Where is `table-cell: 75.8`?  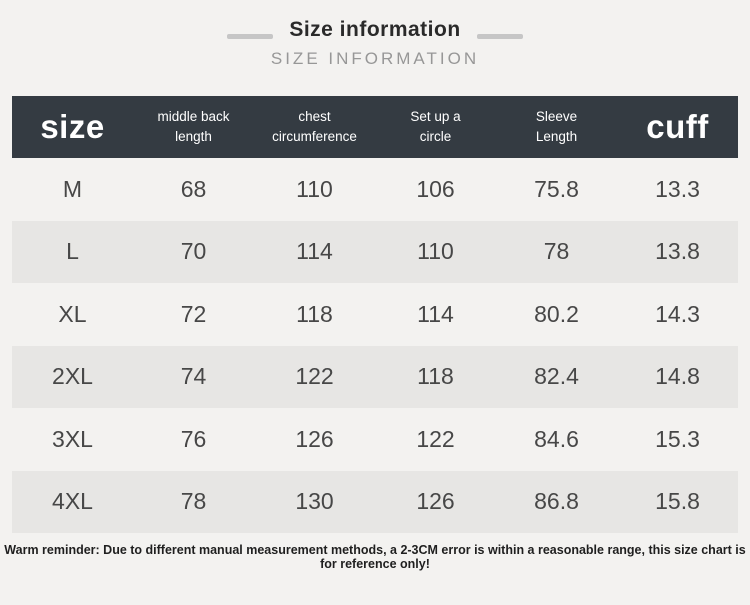
table-cell: 75.8 is located at coordinates (556, 188).